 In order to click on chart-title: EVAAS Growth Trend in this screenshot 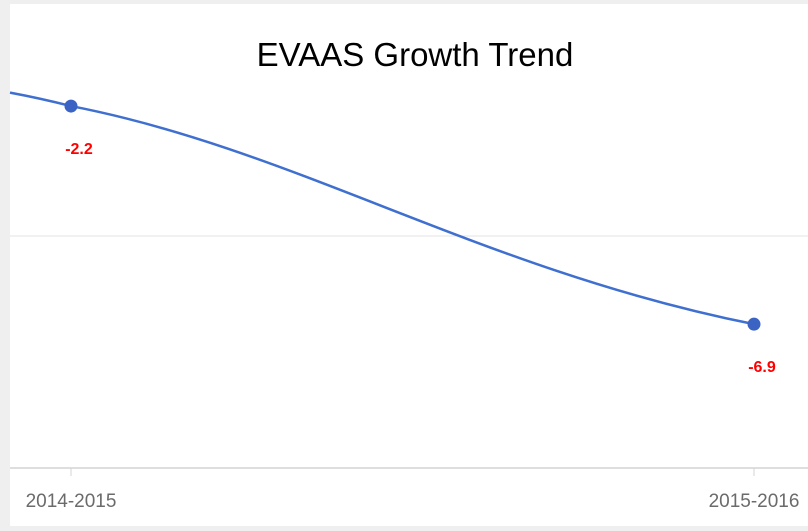, I will do `click(415, 54)`.